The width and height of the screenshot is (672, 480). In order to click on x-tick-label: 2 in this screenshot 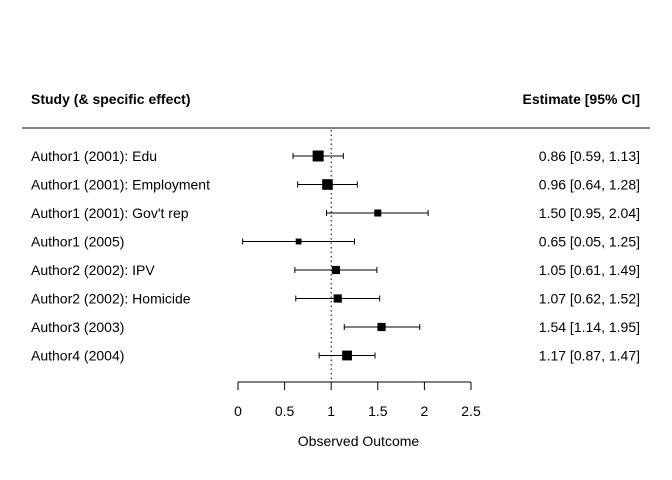, I will do `click(425, 411)`.